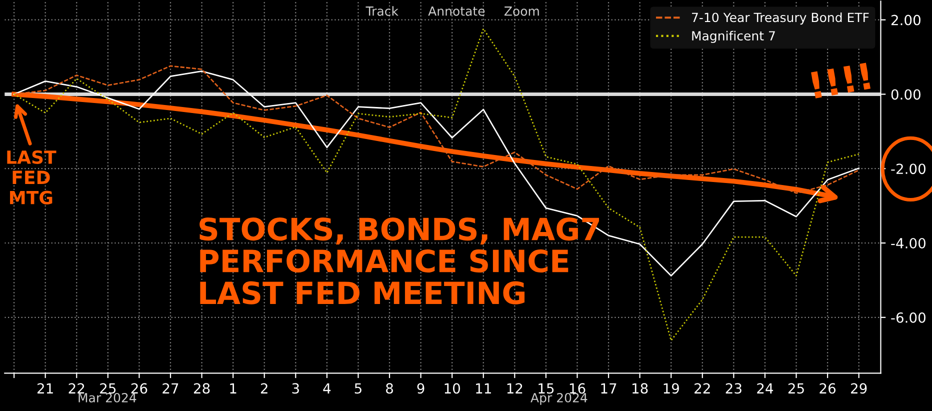 This screenshot has height=411, width=932. Describe the element at coordinates (264, 388) in the screenshot. I see `x-tick-label: 2` at that location.